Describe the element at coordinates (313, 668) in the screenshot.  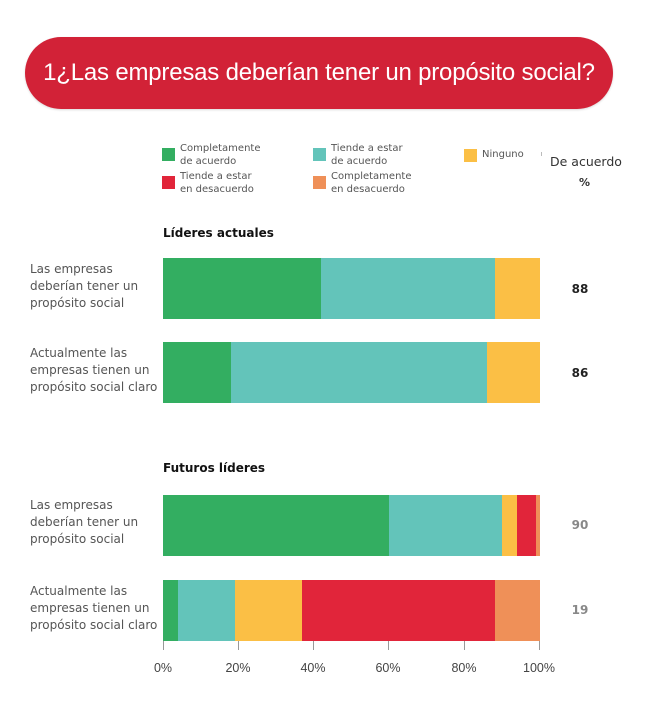
I see `x-axis-tick-label: 40%` at that location.